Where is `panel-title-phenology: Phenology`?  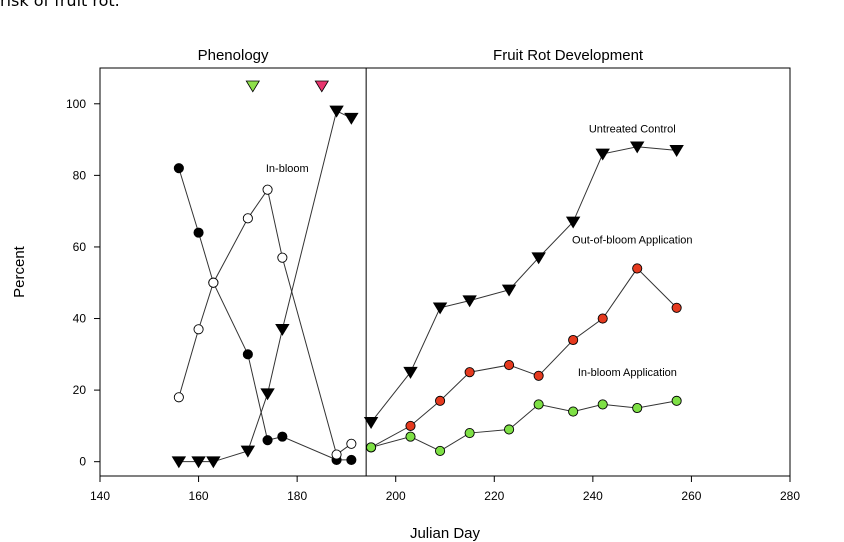
panel-title-phenology: Phenology is located at coordinates (233, 55).